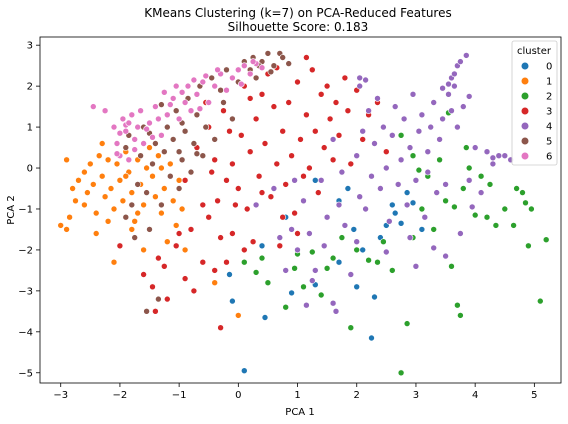 This screenshot has height=424, width=568. I want to click on legend: cluster 0 1 2 3 4 5 6, so click(534, 103).